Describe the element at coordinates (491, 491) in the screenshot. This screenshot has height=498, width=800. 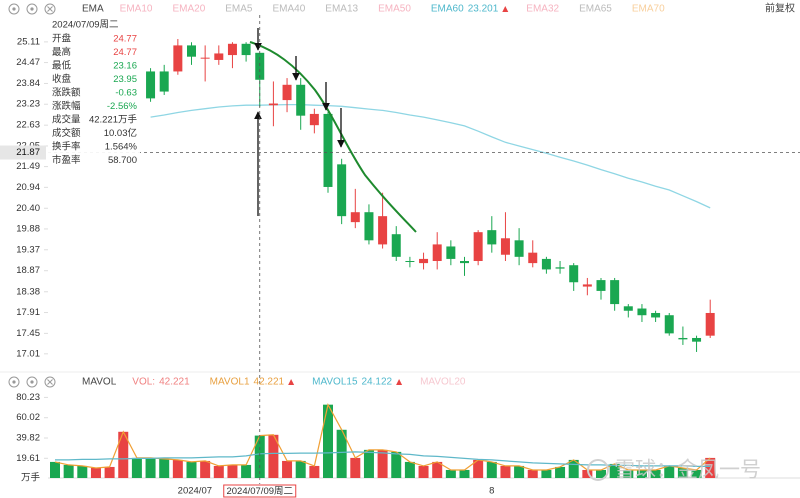
I see `x-tick-label: 8` at that location.